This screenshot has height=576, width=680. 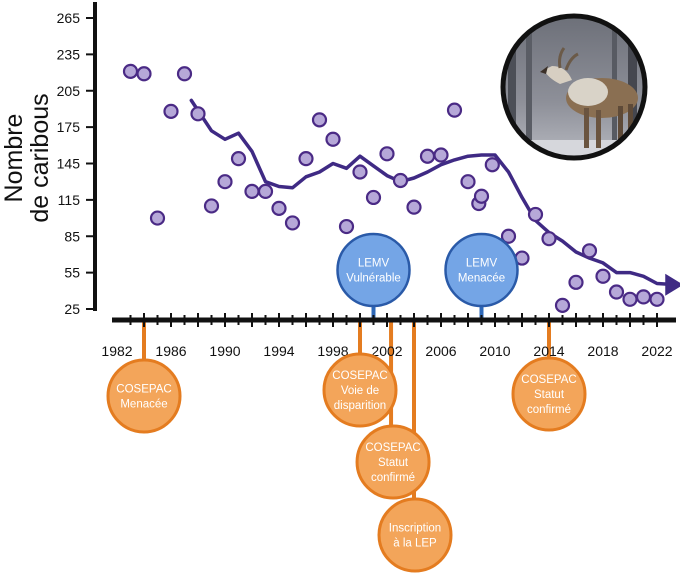 What do you see at coordinates (415, 529) in the screenshot?
I see `cosepac-bubble-3-line-0: Inscription` at bounding box center [415, 529].